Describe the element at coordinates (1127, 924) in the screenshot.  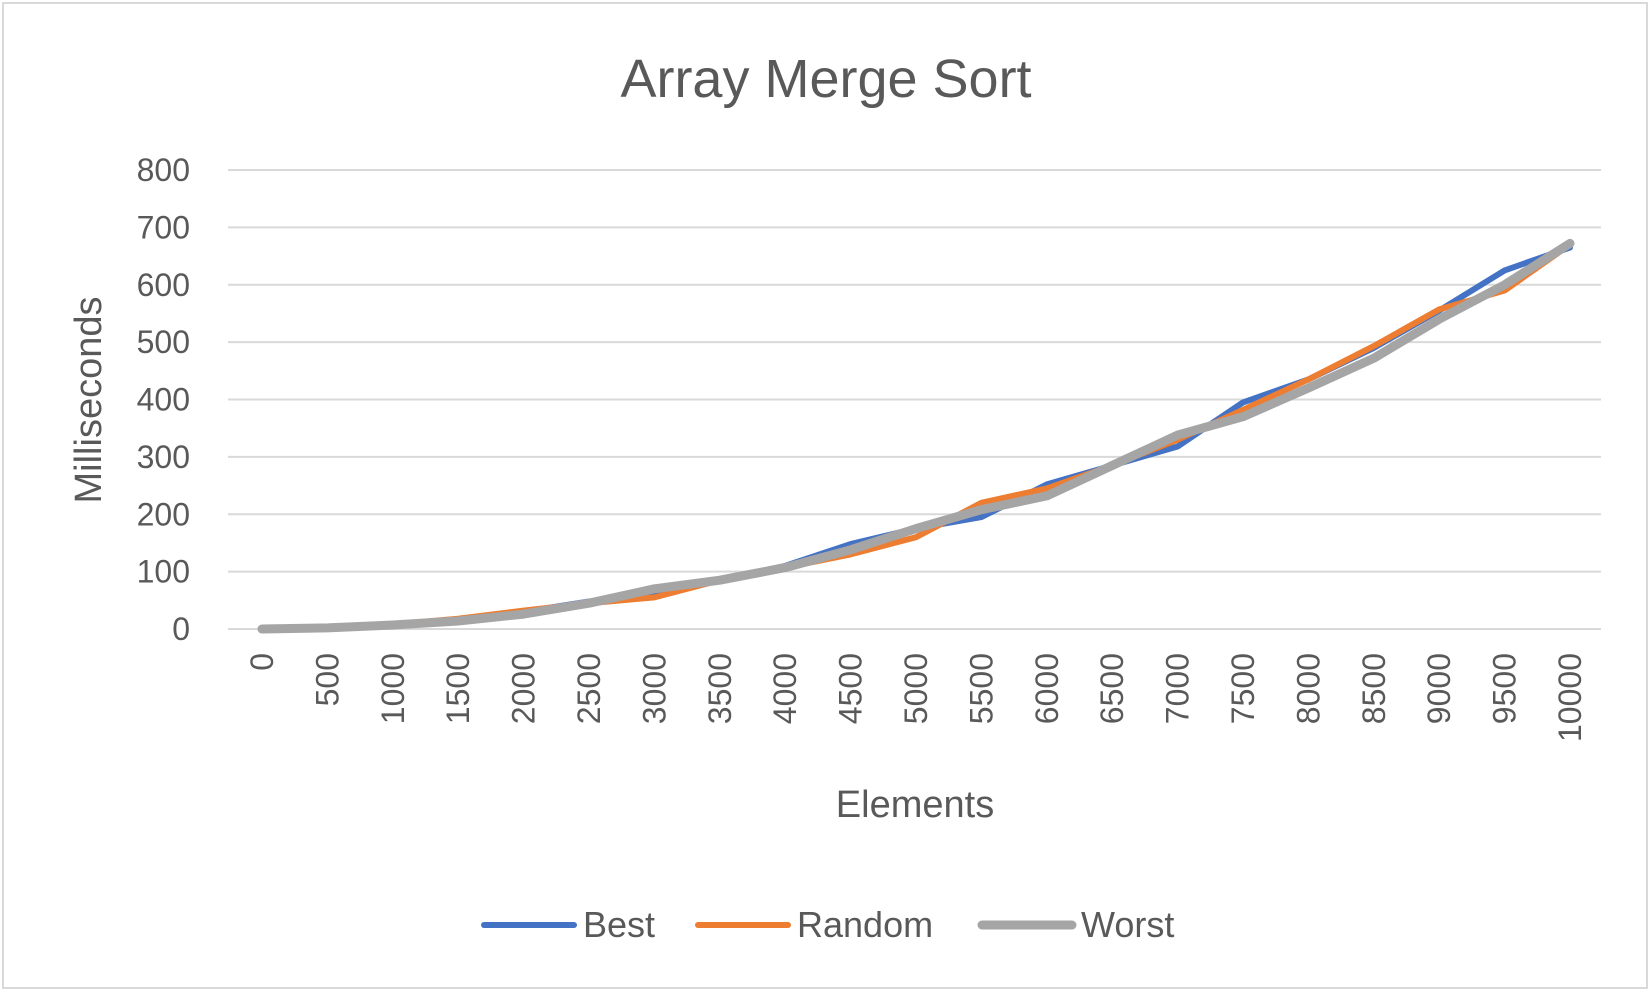
I see `legend-label-worst: Worst` at that location.